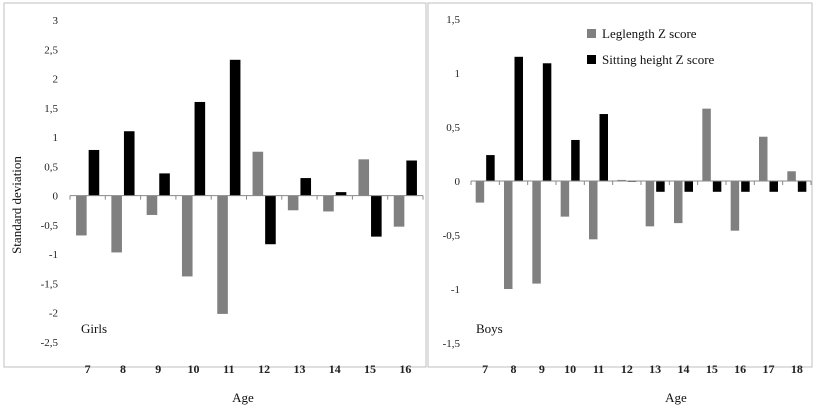  What do you see at coordinates (642, 369) in the screenshot?
I see `boys-x-tick-labels: 7 8 9 10 11 12 13 14 15 16 17 18` at bounding box center [642, 369].